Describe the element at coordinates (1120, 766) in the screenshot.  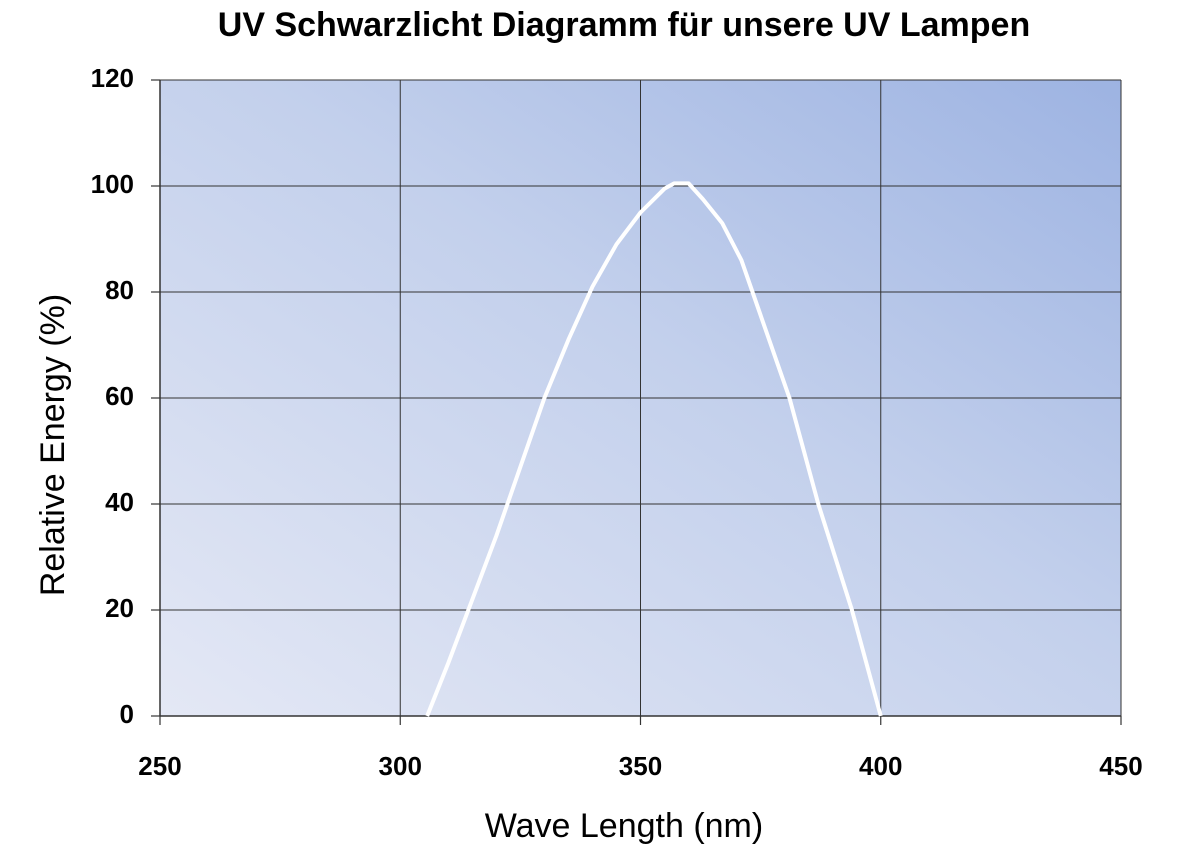
I see `x-tick-label: 450` at that location.